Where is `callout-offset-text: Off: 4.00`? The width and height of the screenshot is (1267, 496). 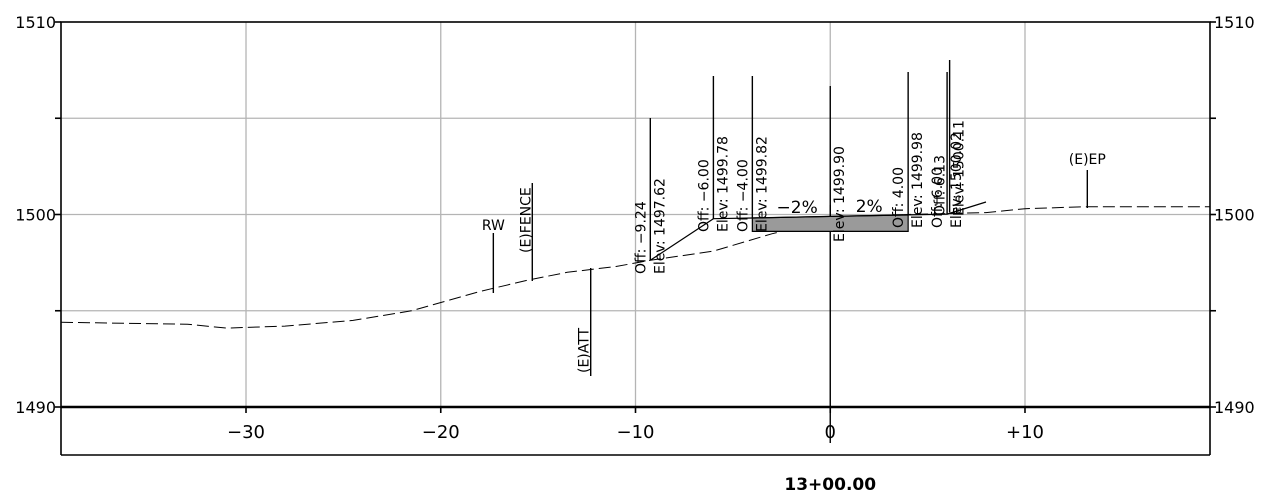
callout-offset-text: Off: 4.00 is located at coordinates (899, 197).